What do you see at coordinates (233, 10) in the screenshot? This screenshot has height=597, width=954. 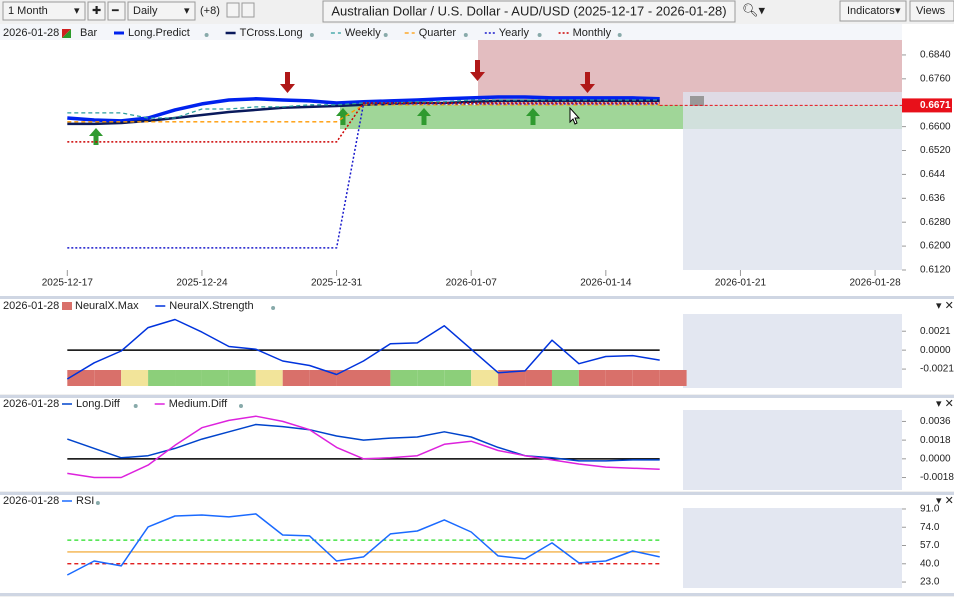 I see `offset-plus` at bounding box center [233, 10].